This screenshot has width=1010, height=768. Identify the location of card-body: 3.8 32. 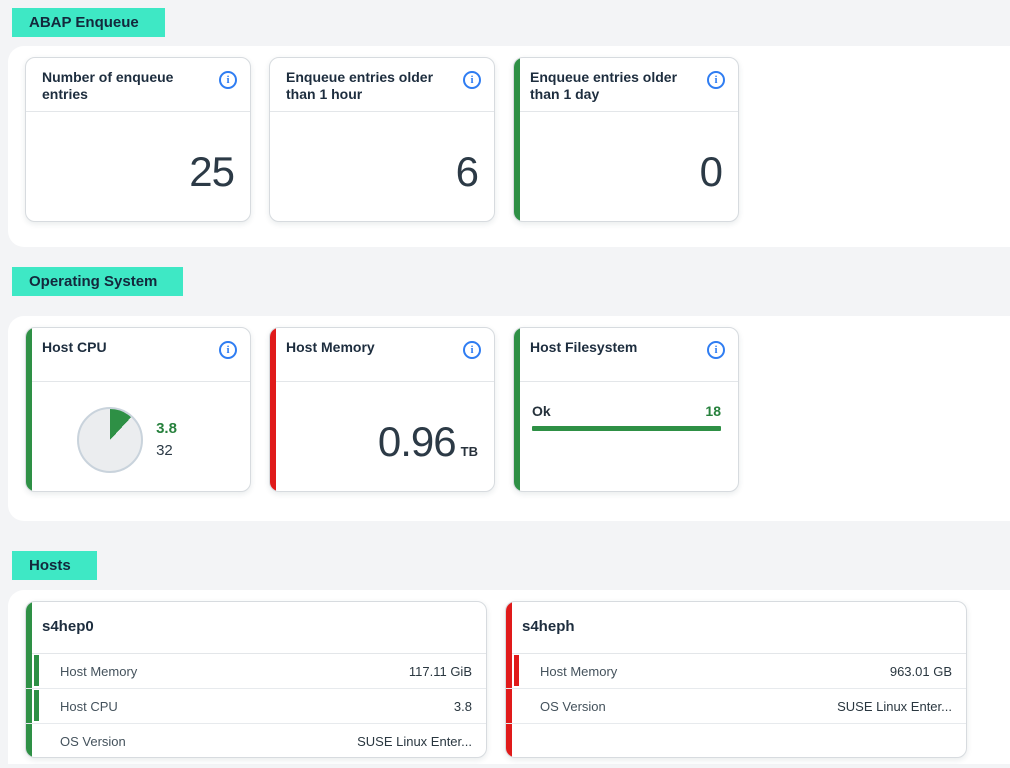
(138, 436).